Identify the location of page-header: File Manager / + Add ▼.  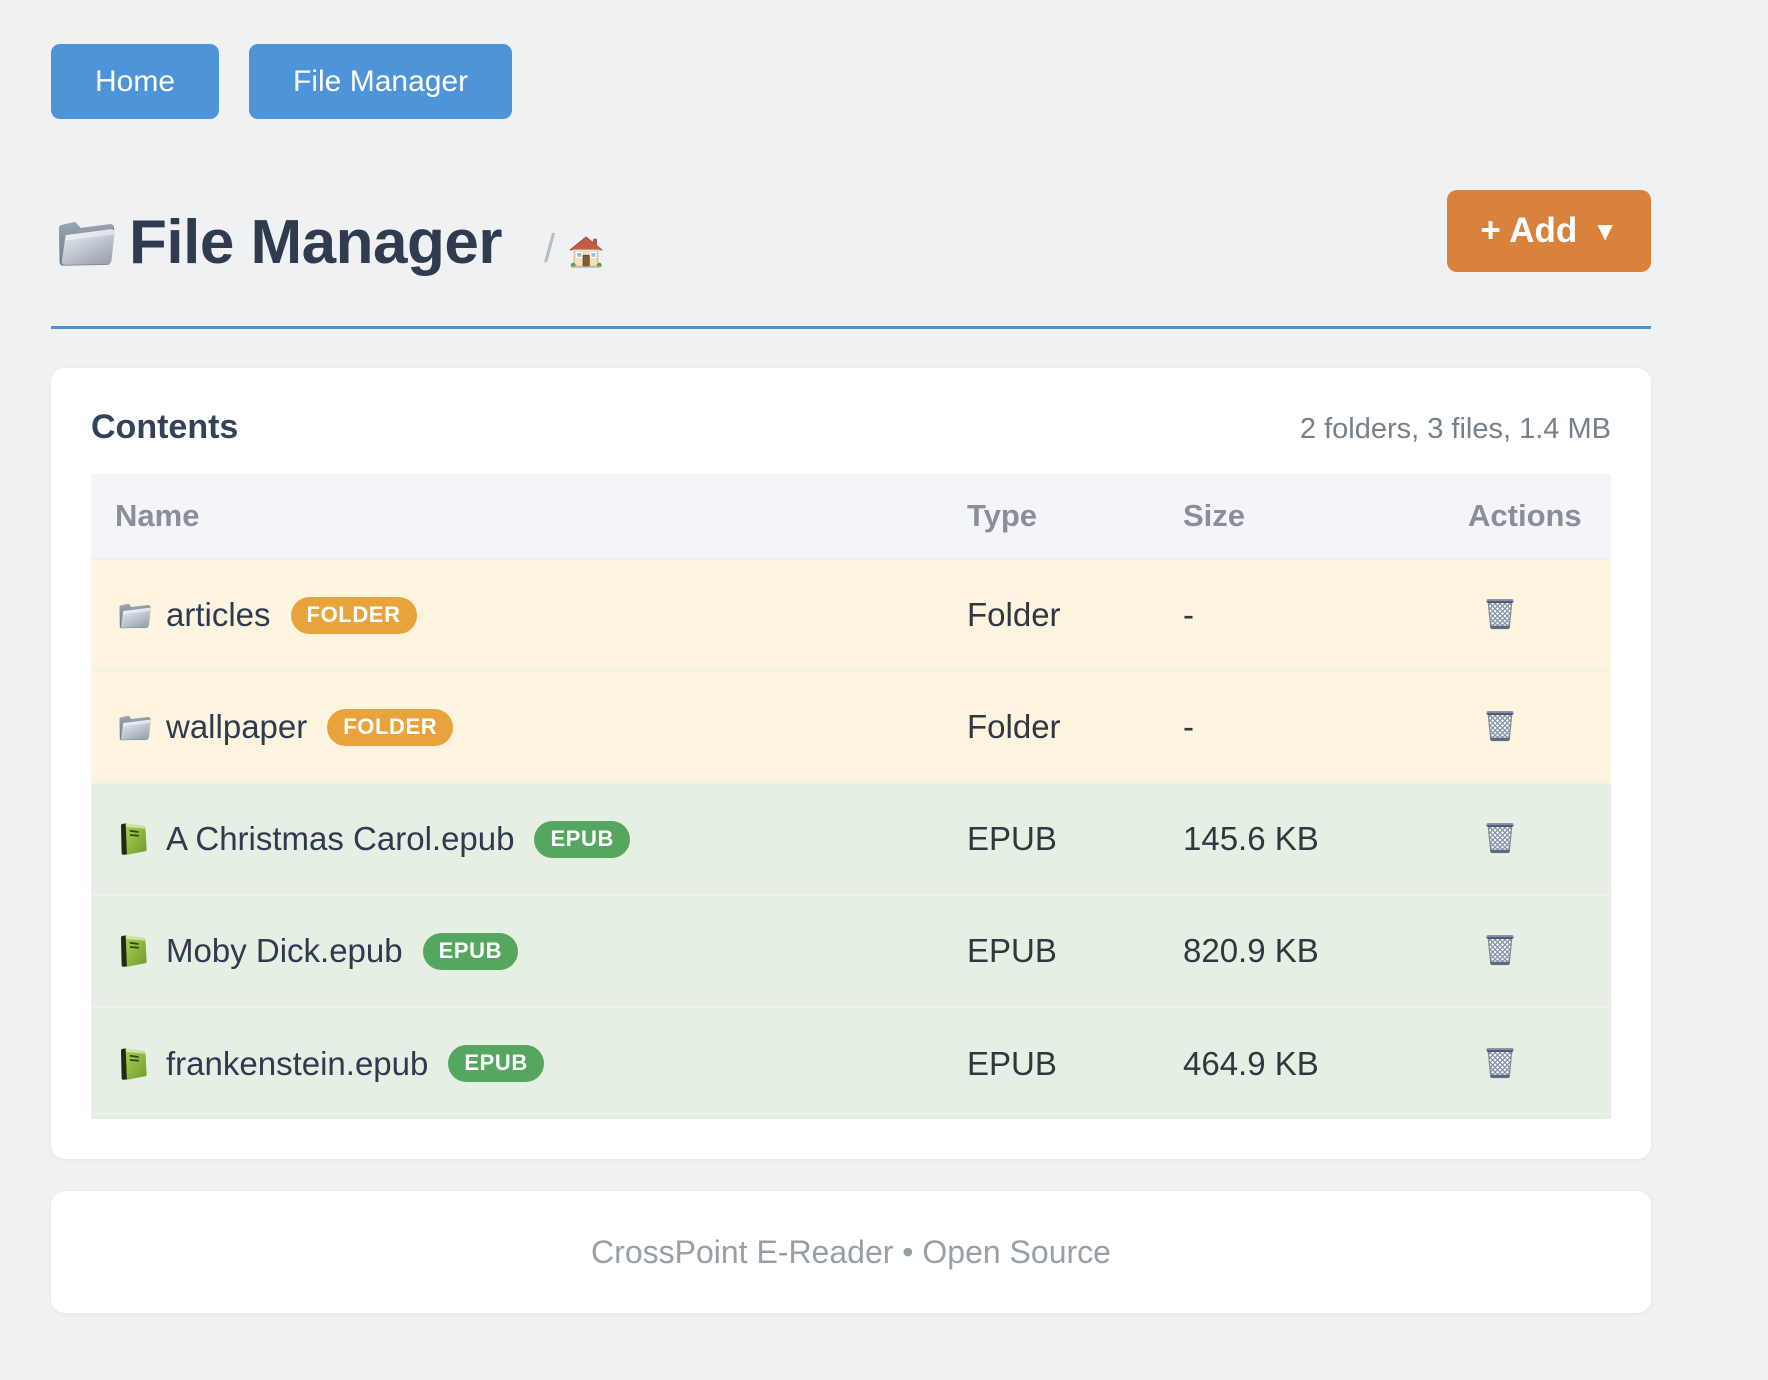
(851, 259).